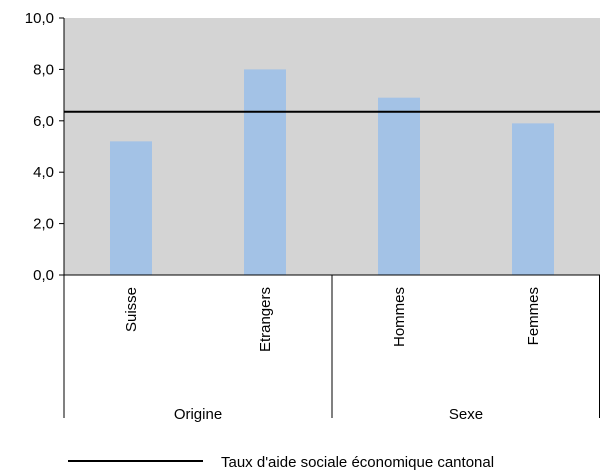 The image size is (600, 472). Describe the element at coordinates (39, 147) in the screenshot. I see `y-axis-tick-labels: 0,0 2,0 4,0 6,0 8,0 10,0` at that location.